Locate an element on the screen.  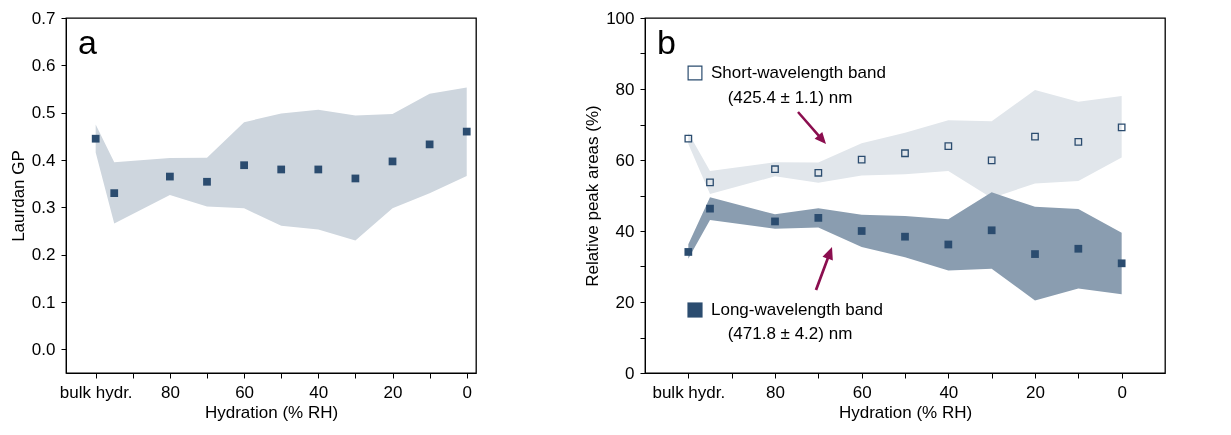
y-tick-label: 0.3 is located at coordinates (43, 207).